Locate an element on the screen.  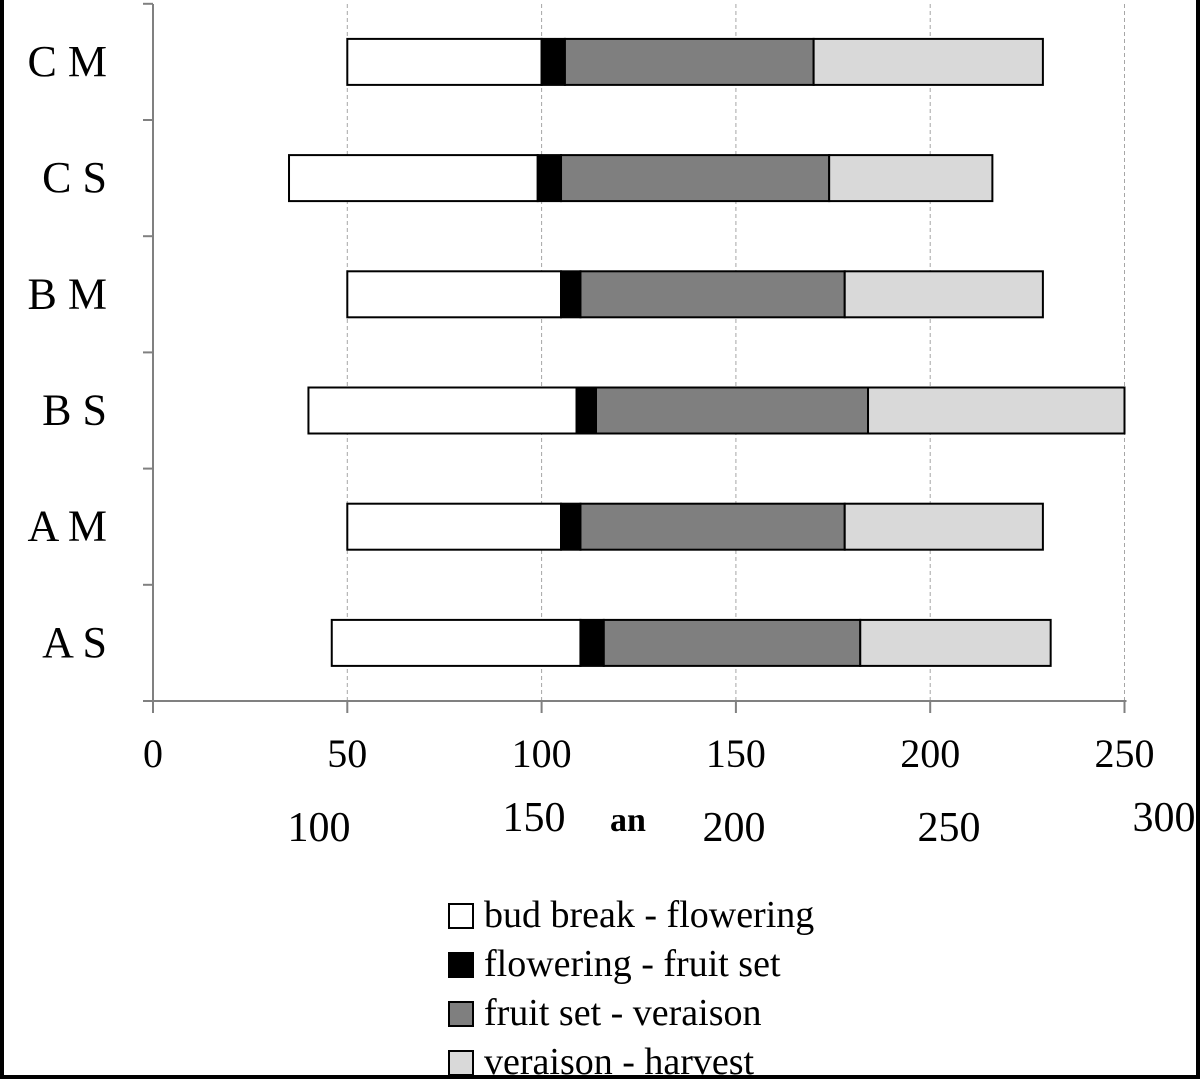
secondary-tick-label-150: 150 is located at coordinates (534, 818).